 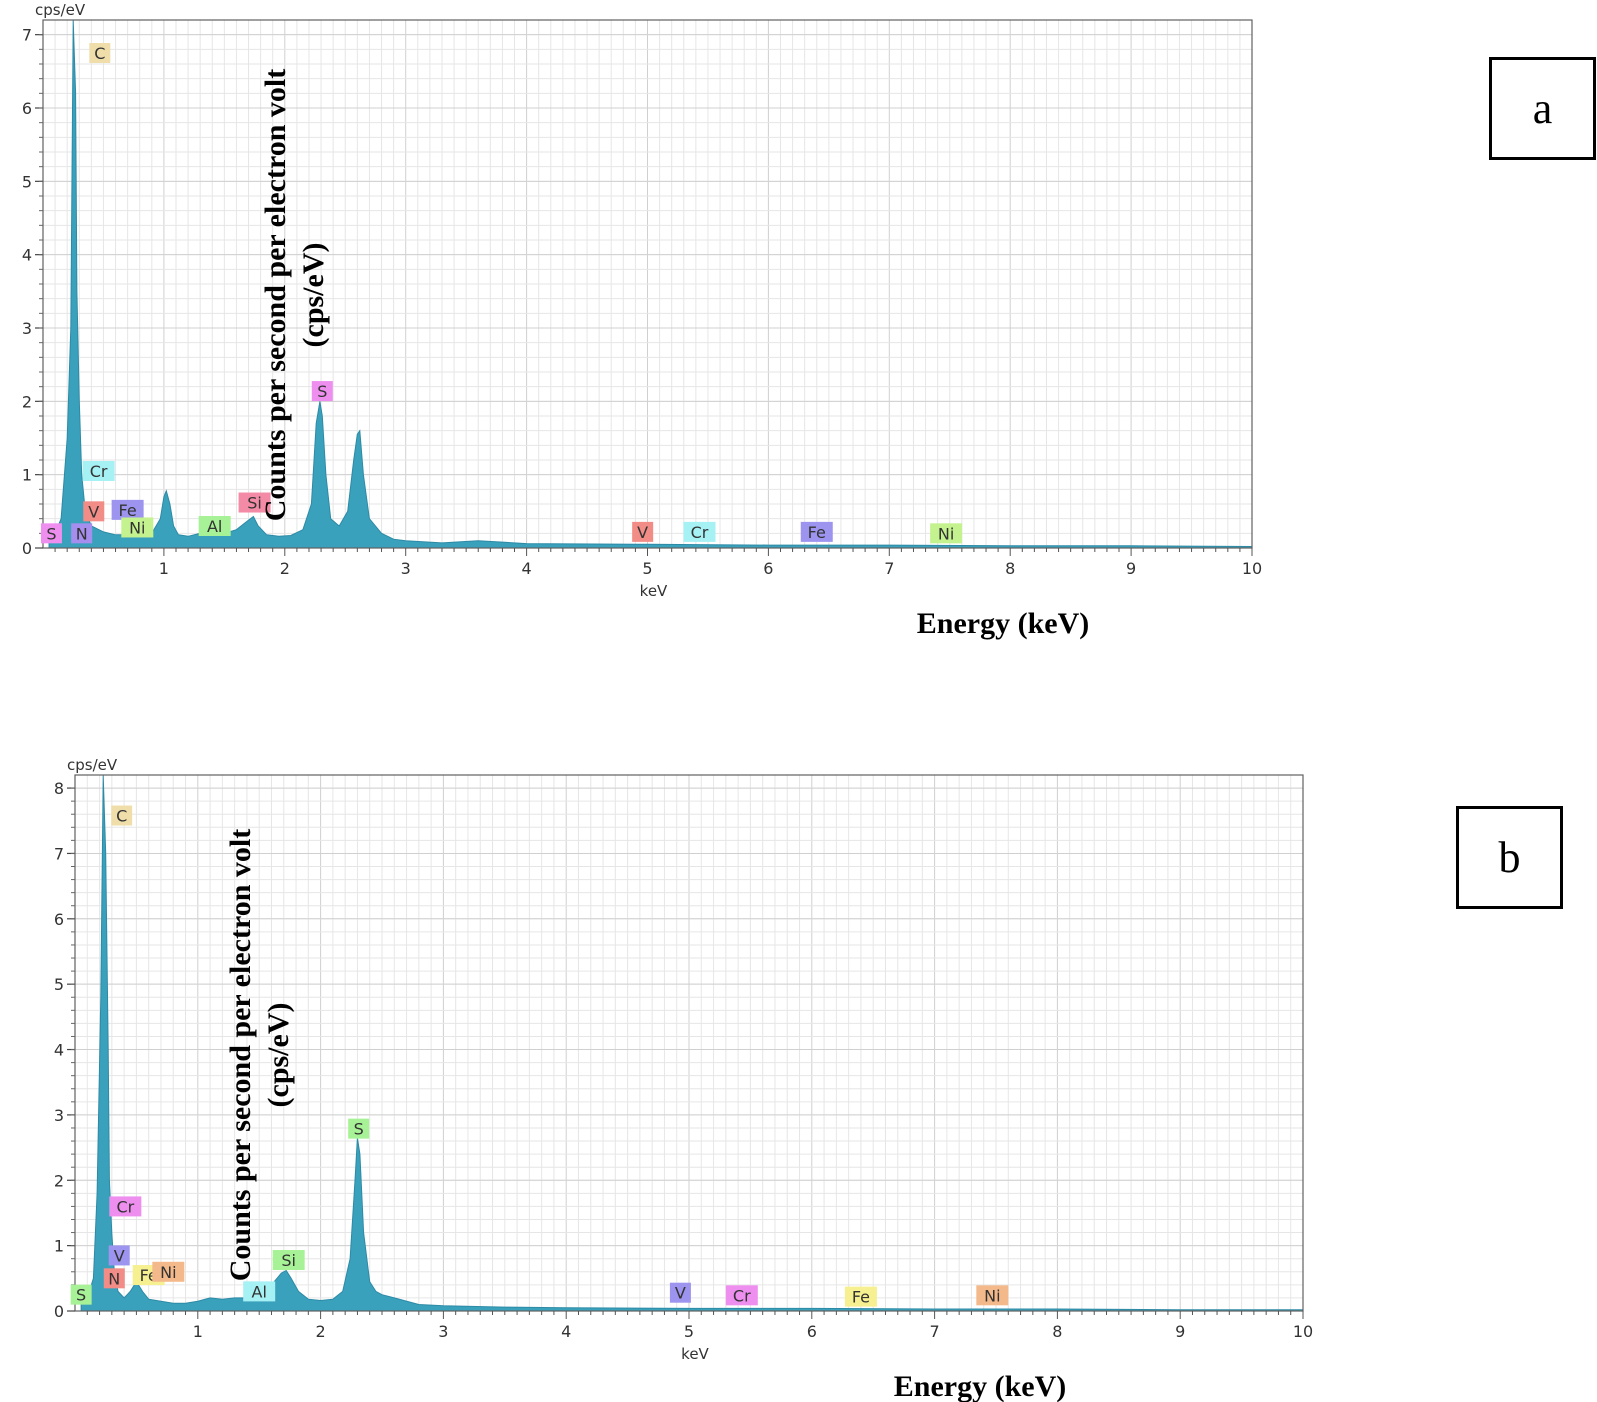 I want to click on panel-b-label-box: b, so click(x=1509, y=857).